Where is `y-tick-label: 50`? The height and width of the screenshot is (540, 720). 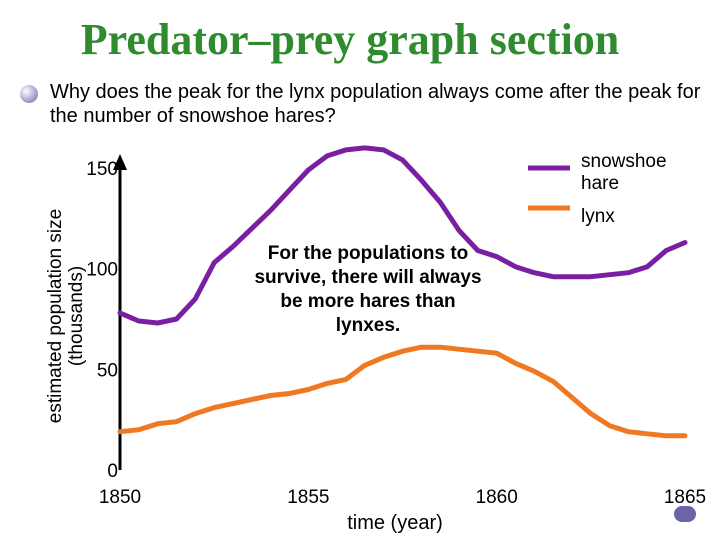 y-tick-label: 50 is located at coordinates (107, 370).